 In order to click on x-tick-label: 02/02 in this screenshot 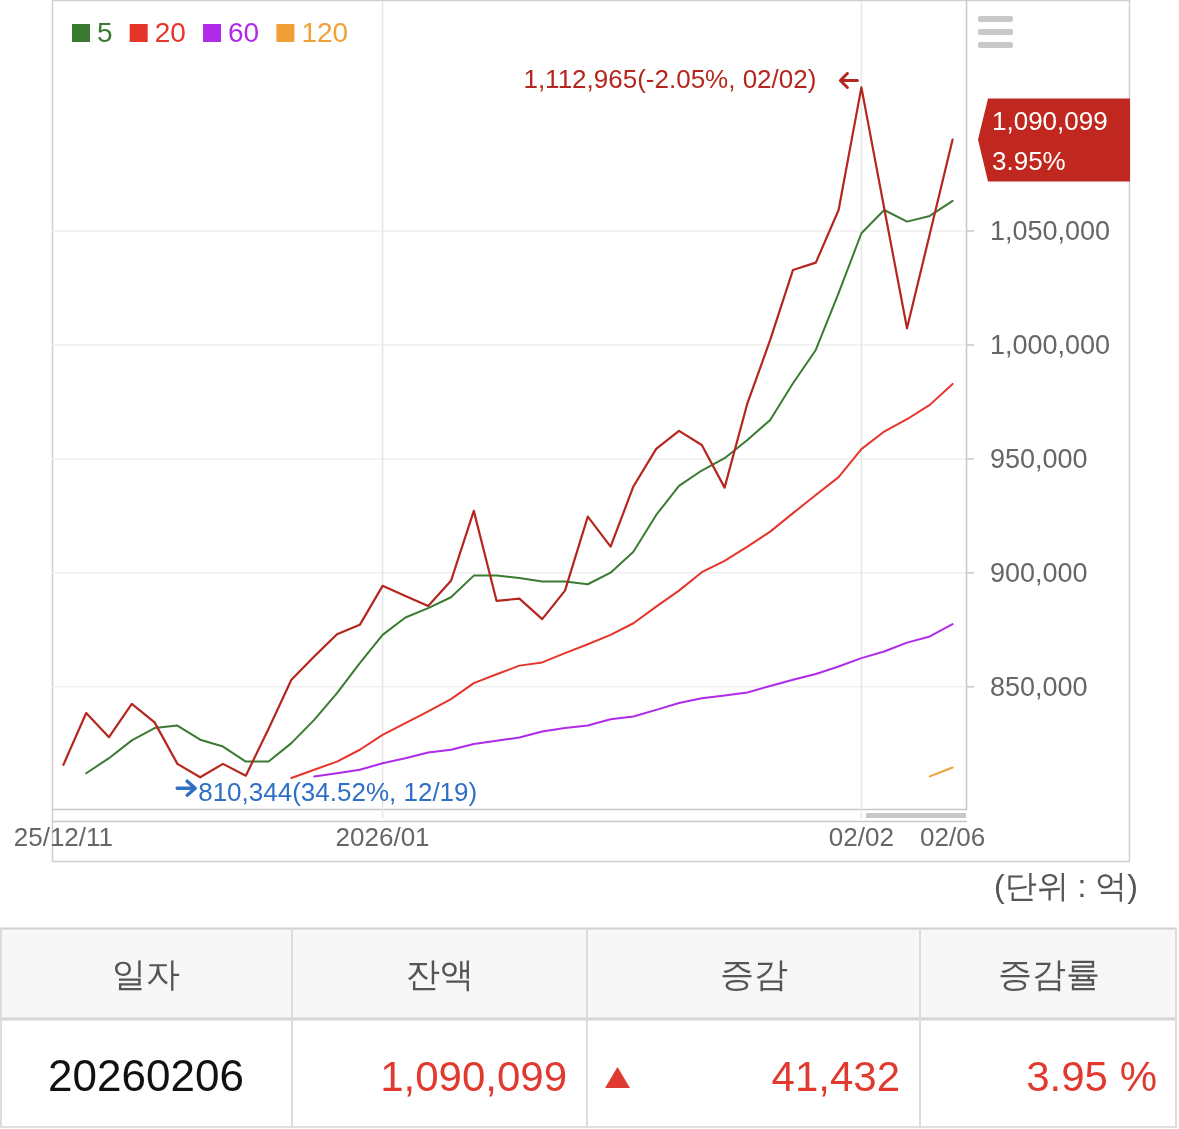, I will do `click(861, 837)`.